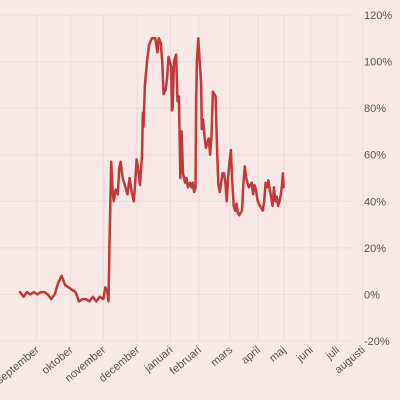 This screenshot has height=400, width=400. Describe the element at coordinates (375, 109) in the screenshot. I see `y-tick-label: 80%` at that location.